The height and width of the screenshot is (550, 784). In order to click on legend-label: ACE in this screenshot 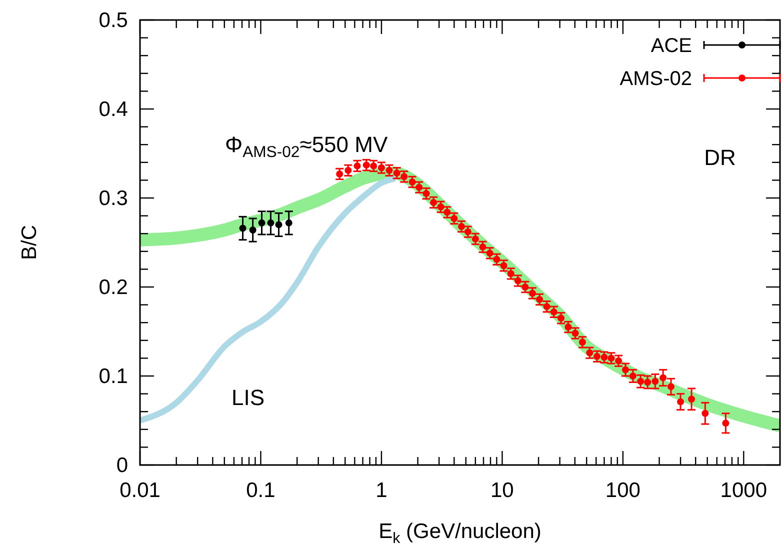, I will do `click(671, 46)`.